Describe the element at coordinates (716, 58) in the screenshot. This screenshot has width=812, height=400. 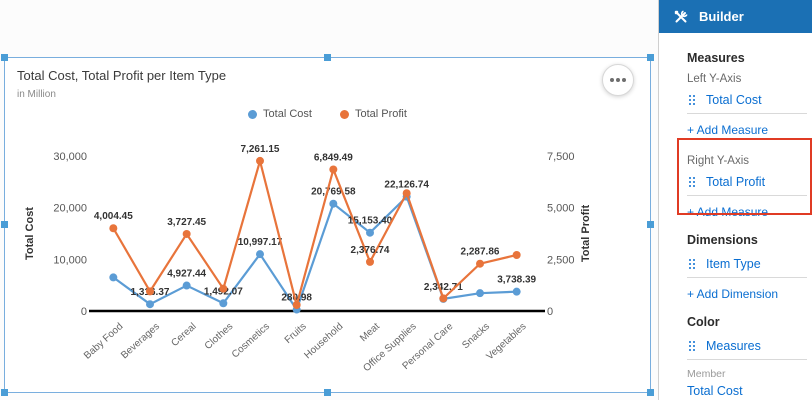
I see `measures-heading: Measures` at that location.